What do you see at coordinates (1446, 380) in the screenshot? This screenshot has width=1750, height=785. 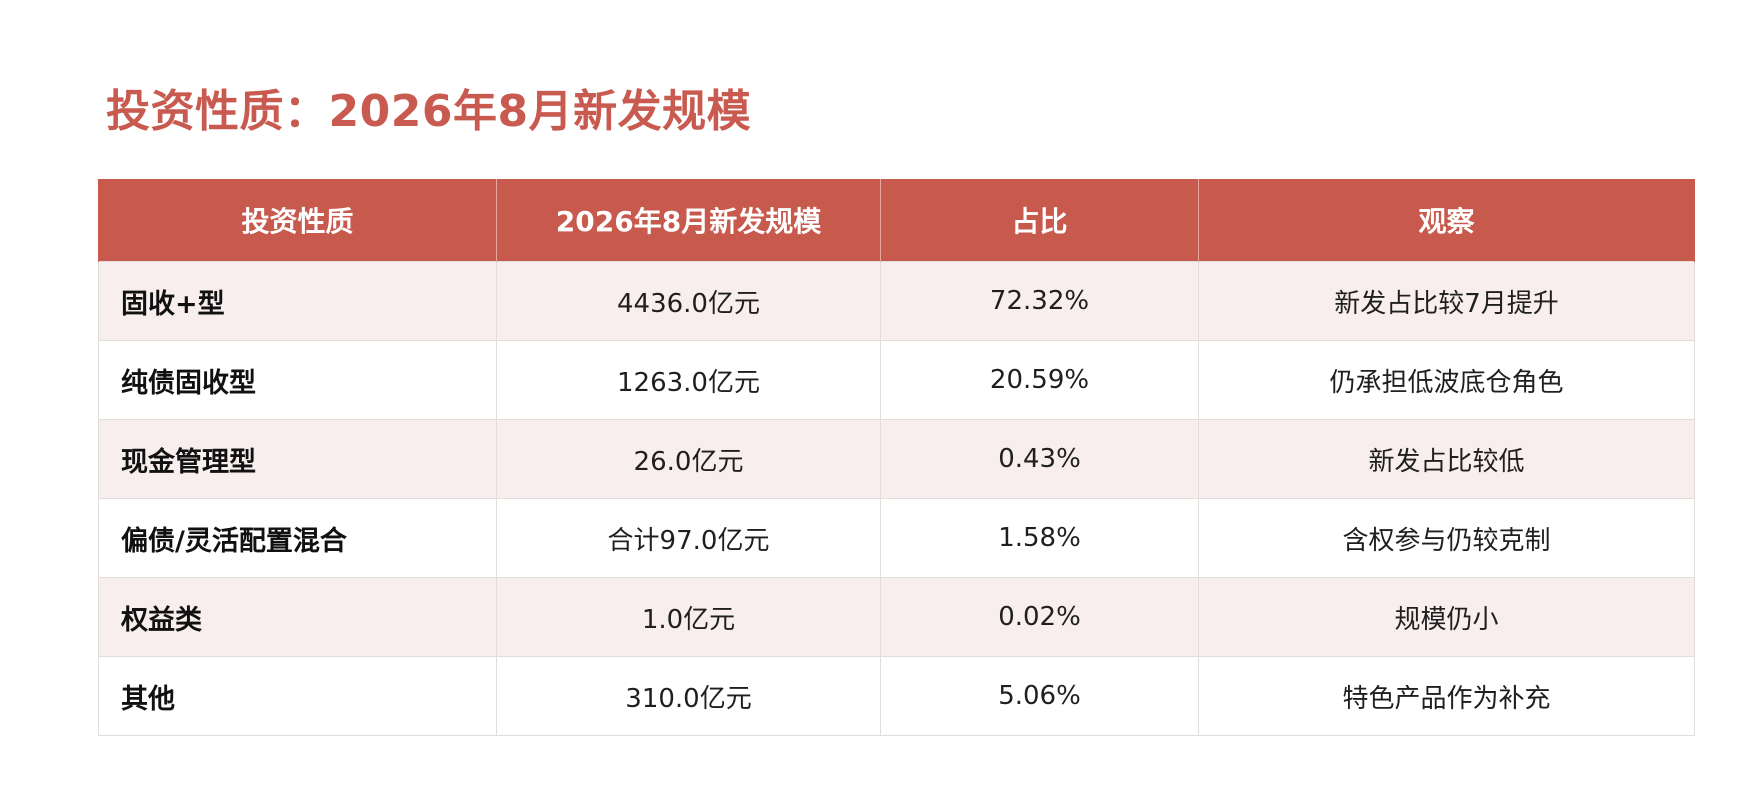 I see `cell-note: 仍承担低波底仓角色` at bounding box center [1446, 380].